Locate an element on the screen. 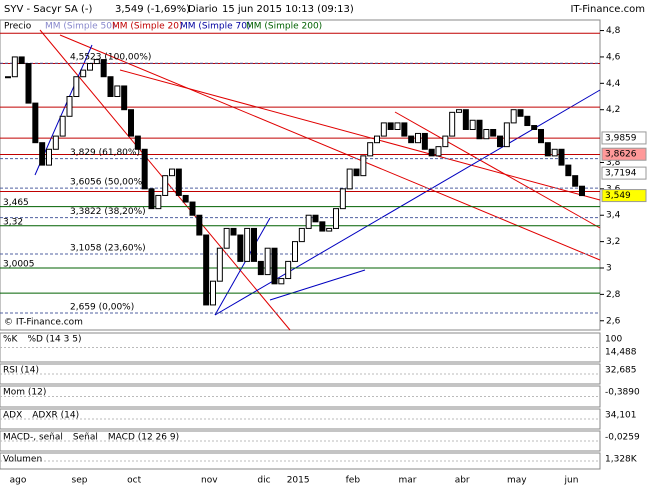 The image size is (650, 494). price: 3,549 (-1,69%) is located at coordinates (152, 9).